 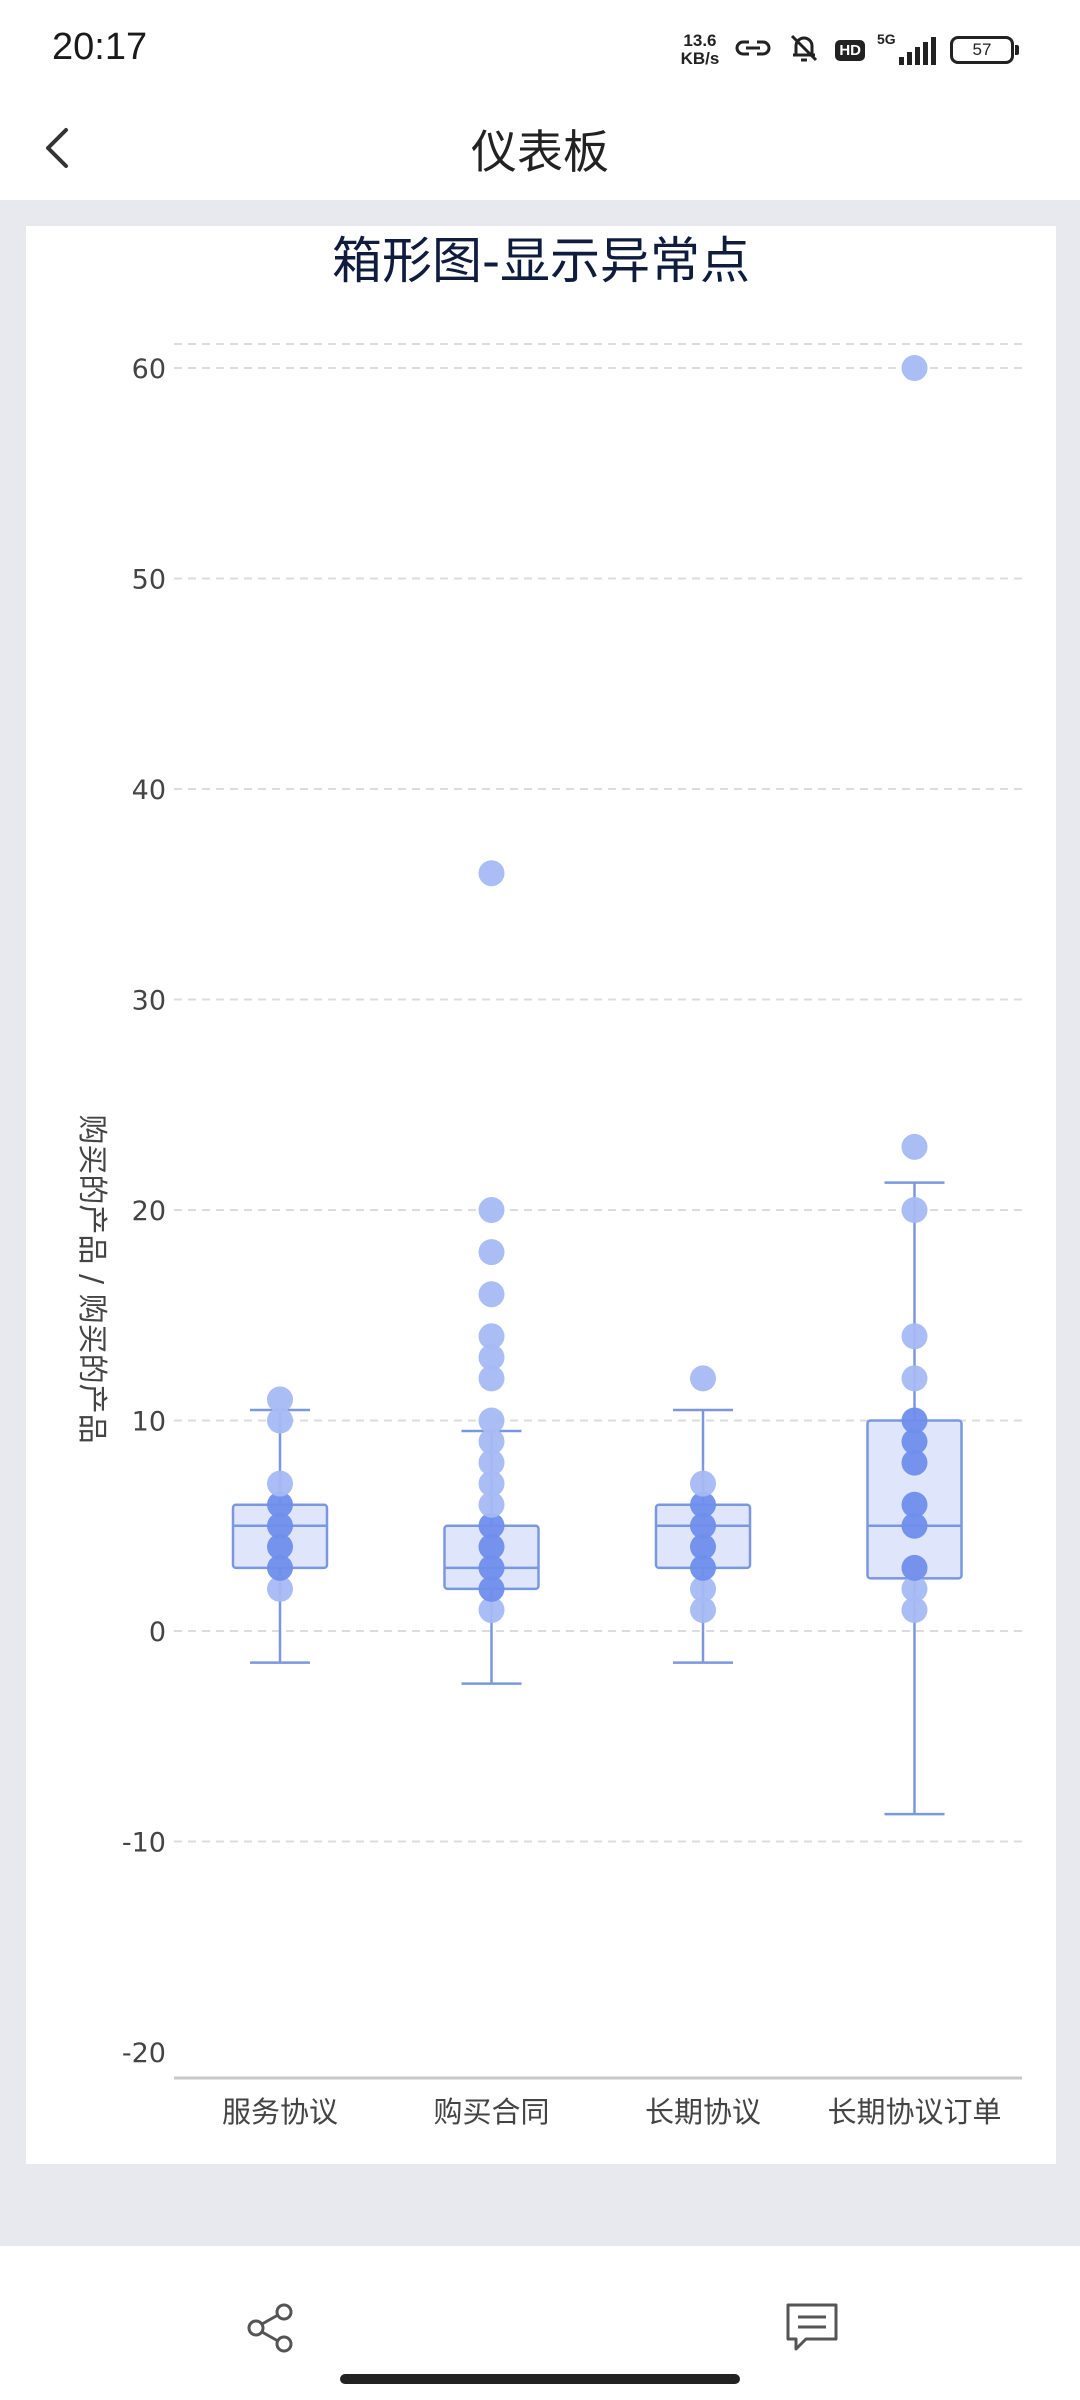 What do you see at coordinates (886, 39) in the screenshot?
I see `network-type: 5G` at bounding box center [886, 39].